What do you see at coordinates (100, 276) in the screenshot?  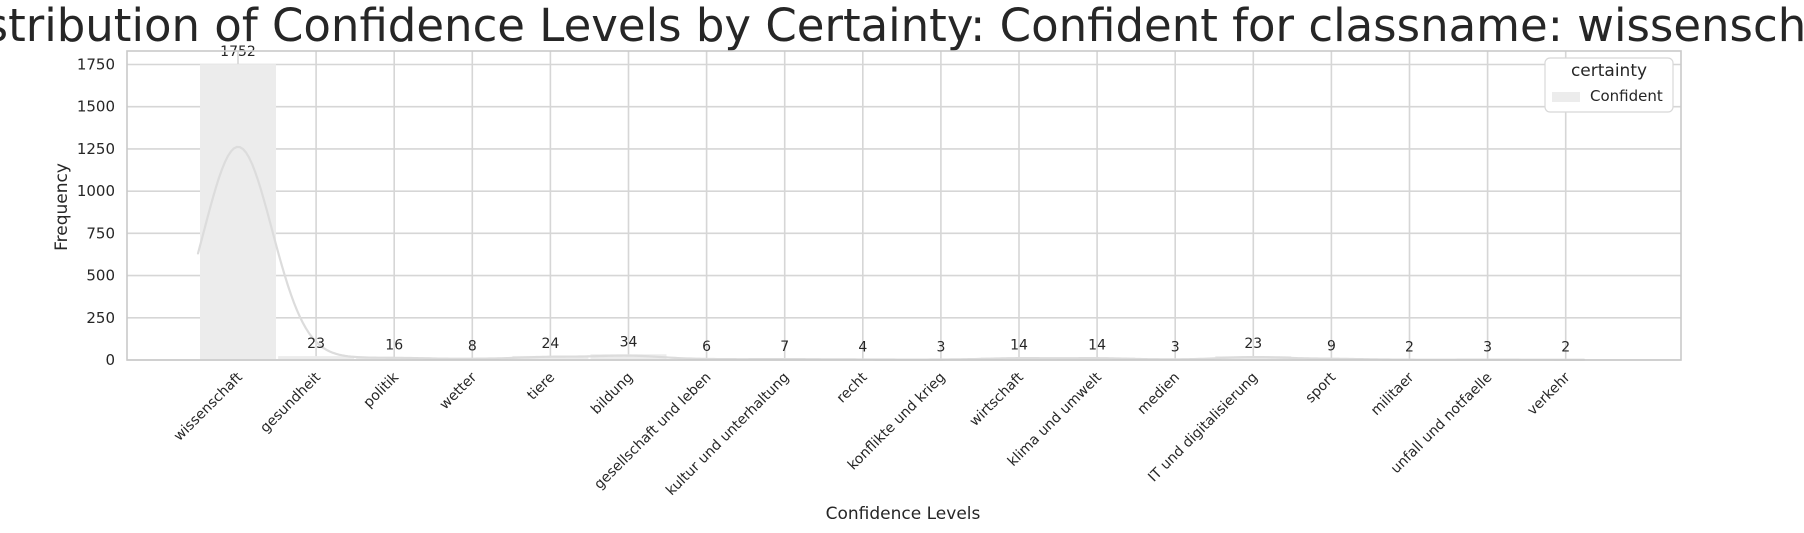 I see `y-tick-label: 500` at bounding box center [100, 276].